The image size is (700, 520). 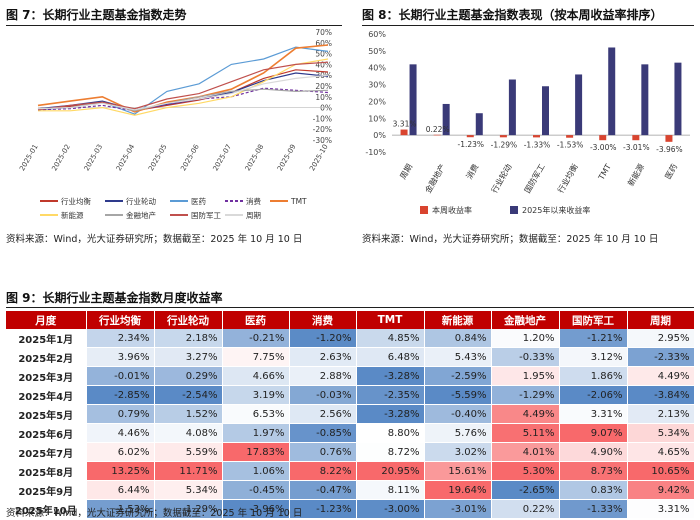 What do you see at coordinates (458, 395) in the screenshot?
I see `table-value-cell: -5.59%` at bounding box center [458, 395].